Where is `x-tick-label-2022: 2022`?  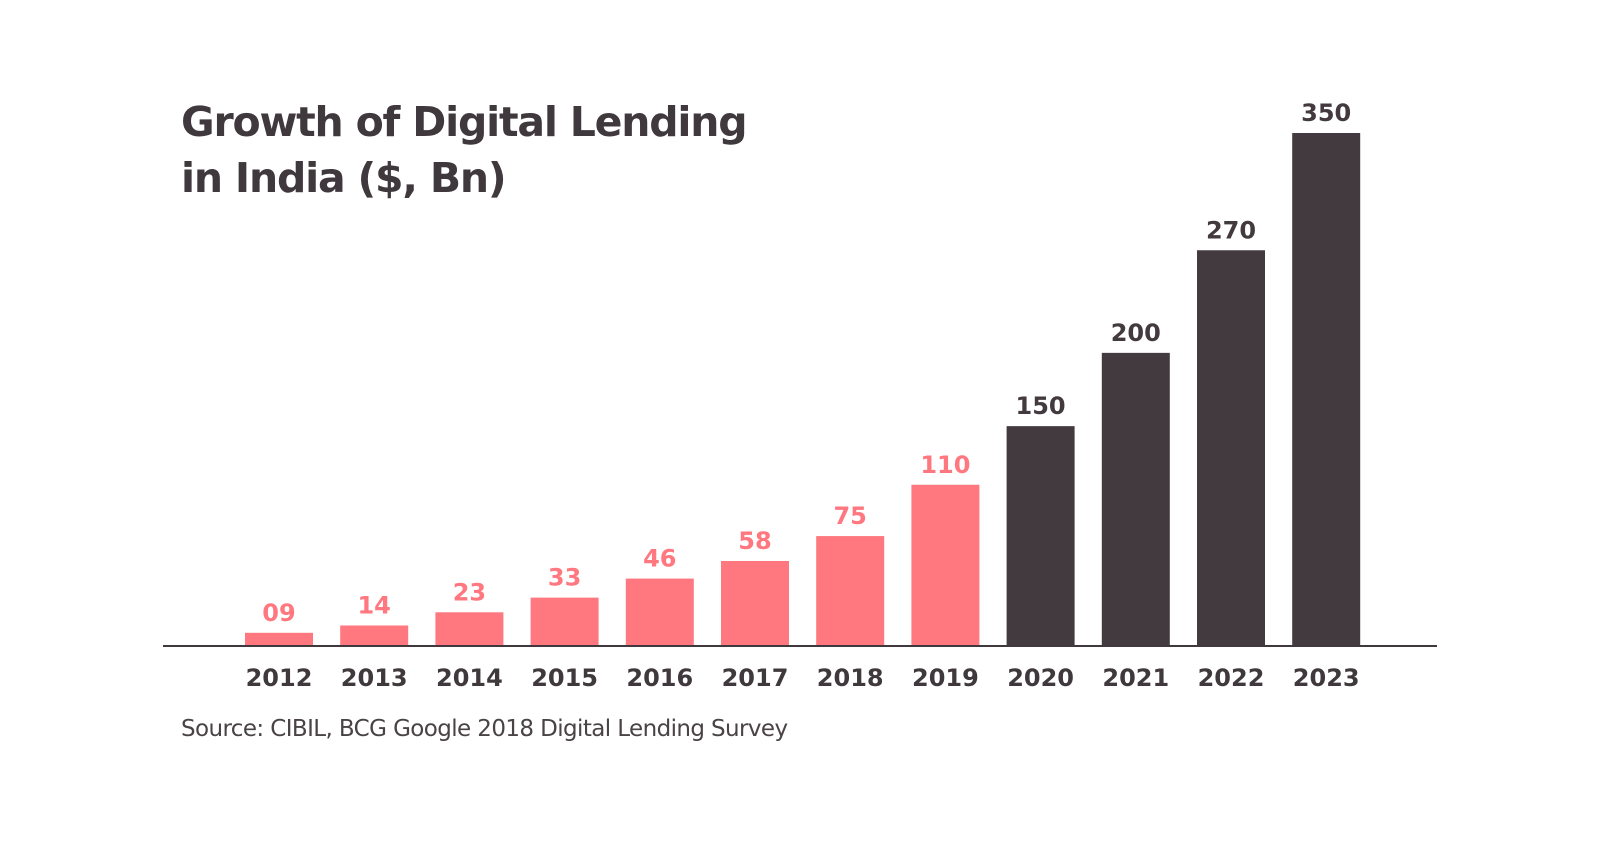 x-tick-label-2022: 2022 is located at coordinates (1231, 678).